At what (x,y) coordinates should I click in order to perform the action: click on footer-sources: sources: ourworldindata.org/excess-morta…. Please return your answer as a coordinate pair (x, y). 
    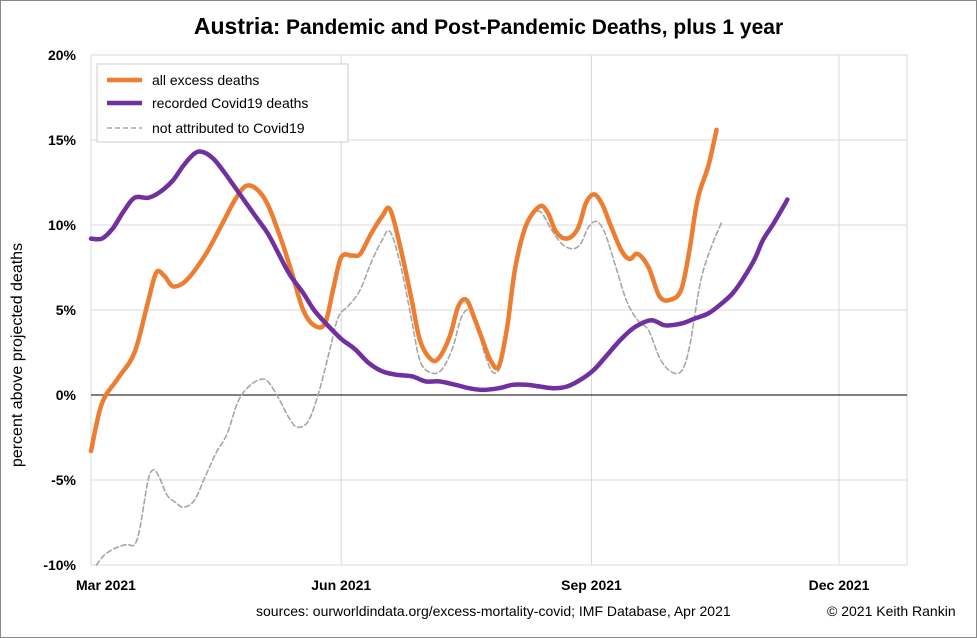
    Looking at the image, I should click on (493, 611).